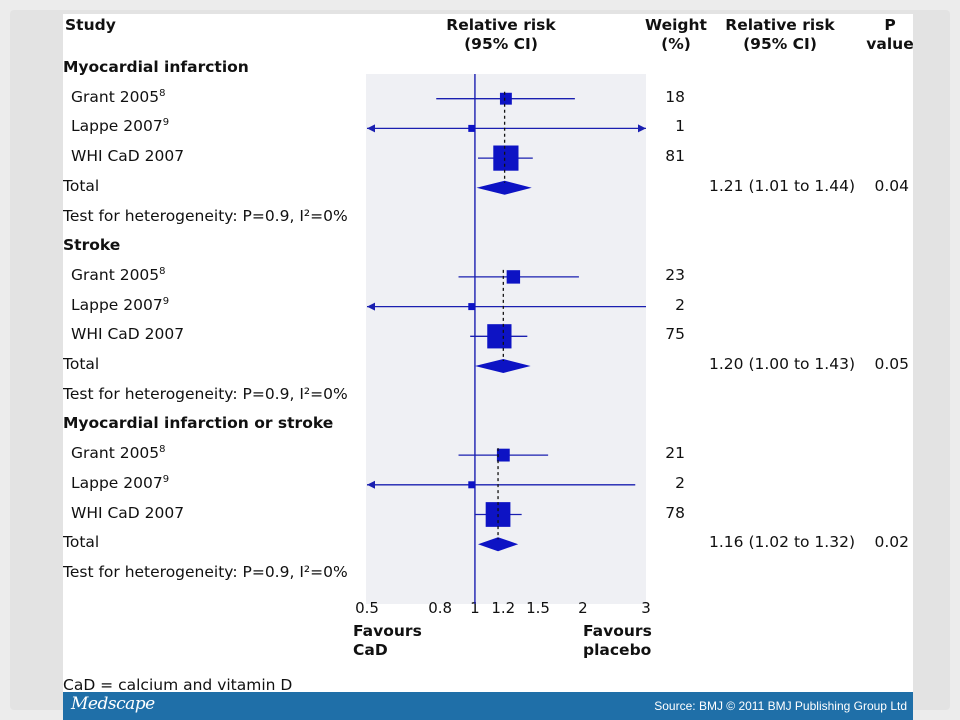  What do you see at coordinates (675, 334) in the screenshot?
I see `weight-value: 75` at bounding box center [675, 334].